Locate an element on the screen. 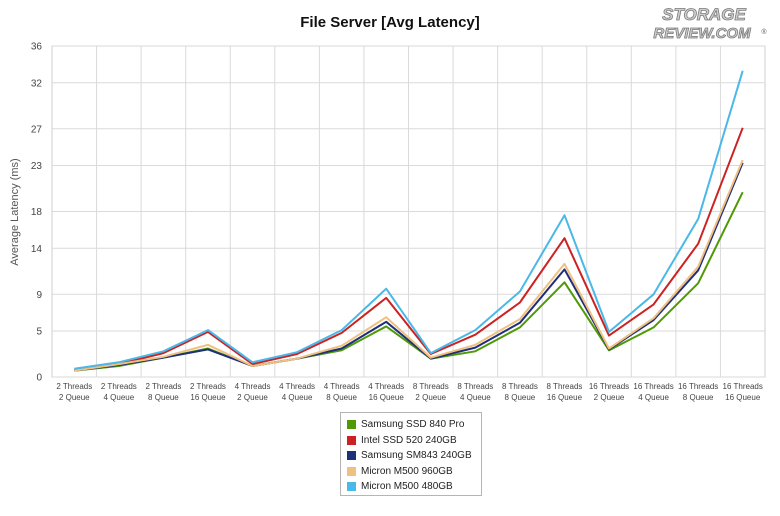 This screenshot has width=780, height=516. y-tick-label: 9 is located at coordinates (39, 295).